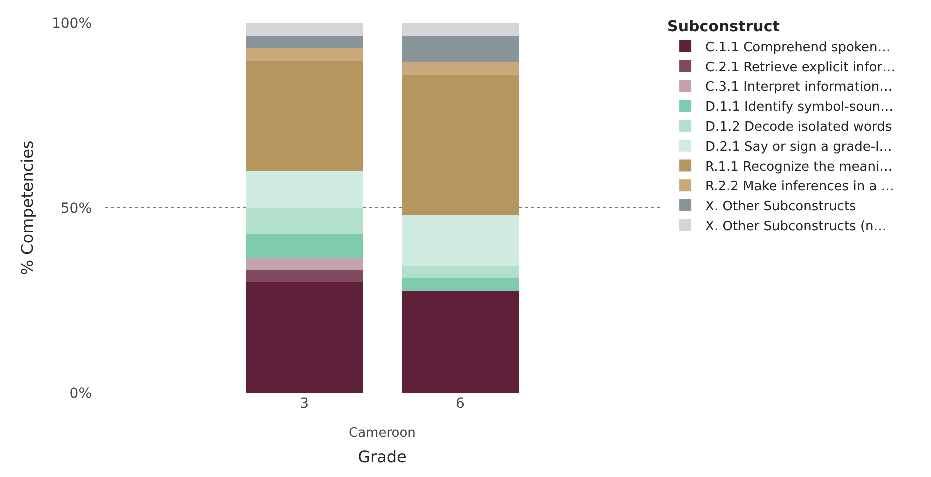 The width and height of the screenshot is (931, 477). What do you see at coordinates (724, 26) in the screenshot?
I see `legend-title: Subconstruct` at bounding box center [724, 26].